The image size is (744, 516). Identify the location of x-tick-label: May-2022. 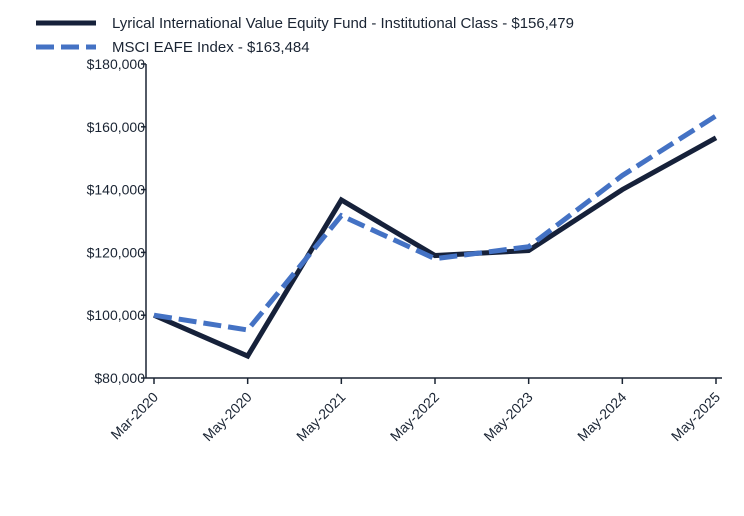
(414, 416).